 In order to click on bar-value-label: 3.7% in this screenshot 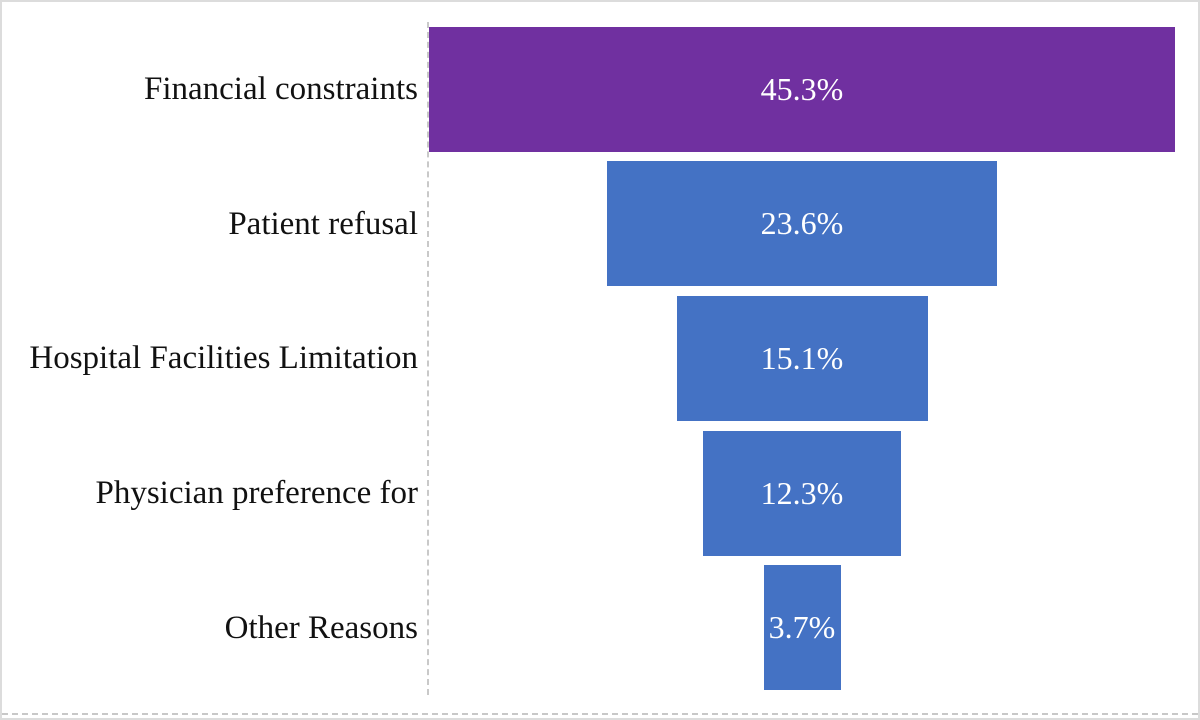, I will do `click(802, 627)`.